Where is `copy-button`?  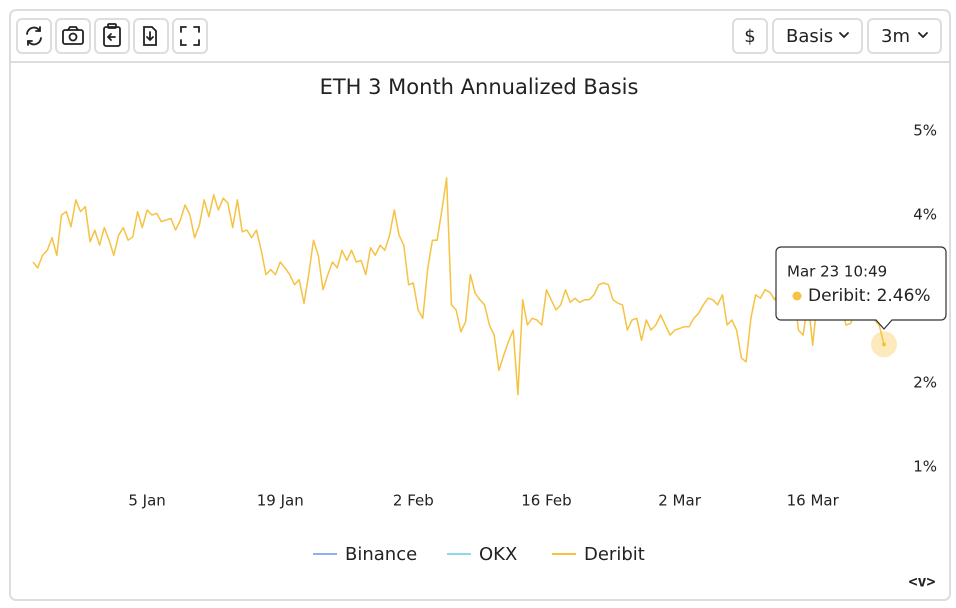
copy-button is located at coordinates (112, 36).